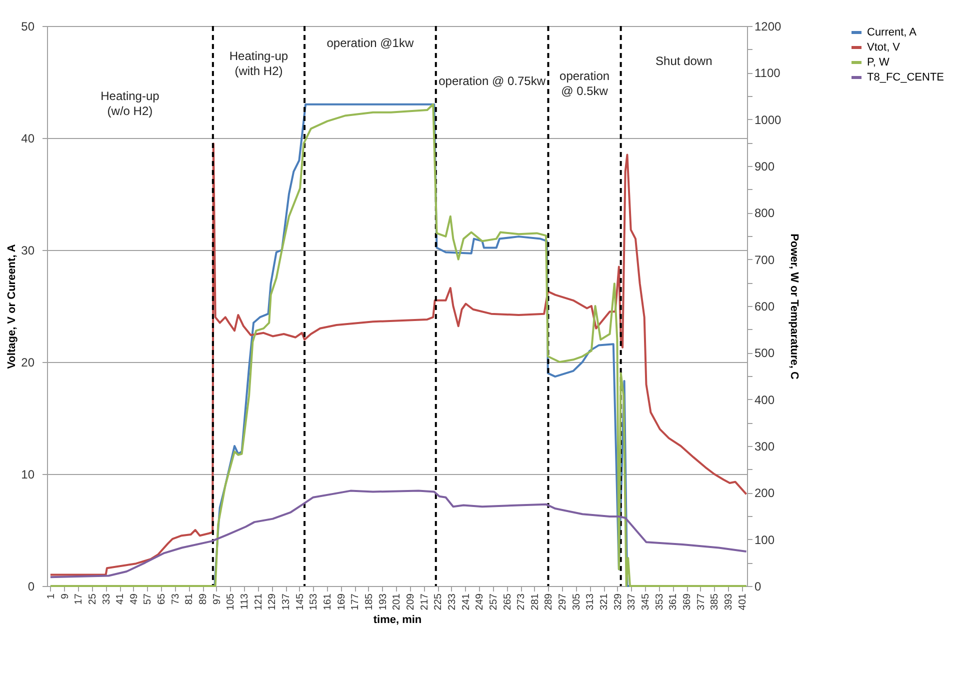 The image size is (971, 680). Describe the element at coordinates (492, 81) in the screenshot. I see `annotation: operation @ 0.75kw` at that location.